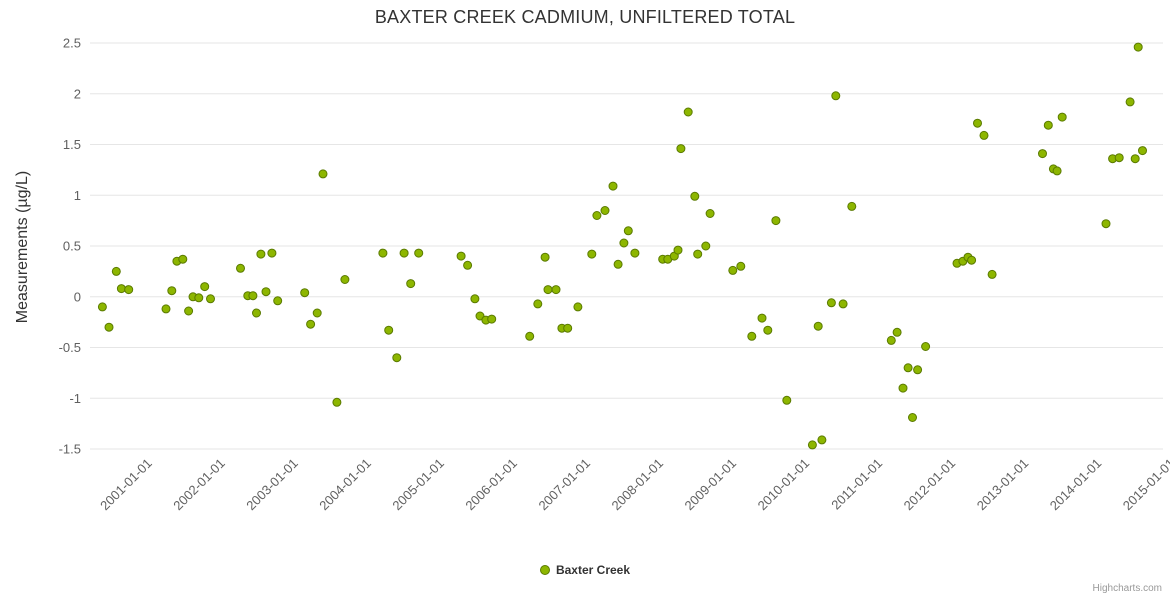 This screenshot has height=600, width=1170. I want to click on y-tick-label: 0.5, so click(72, 246).